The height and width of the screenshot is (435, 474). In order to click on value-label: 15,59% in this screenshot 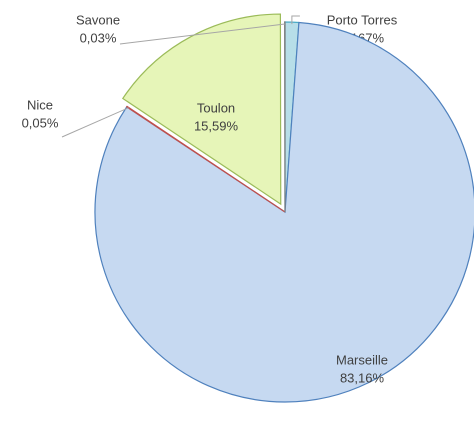, I will do `click(216, 125)`.